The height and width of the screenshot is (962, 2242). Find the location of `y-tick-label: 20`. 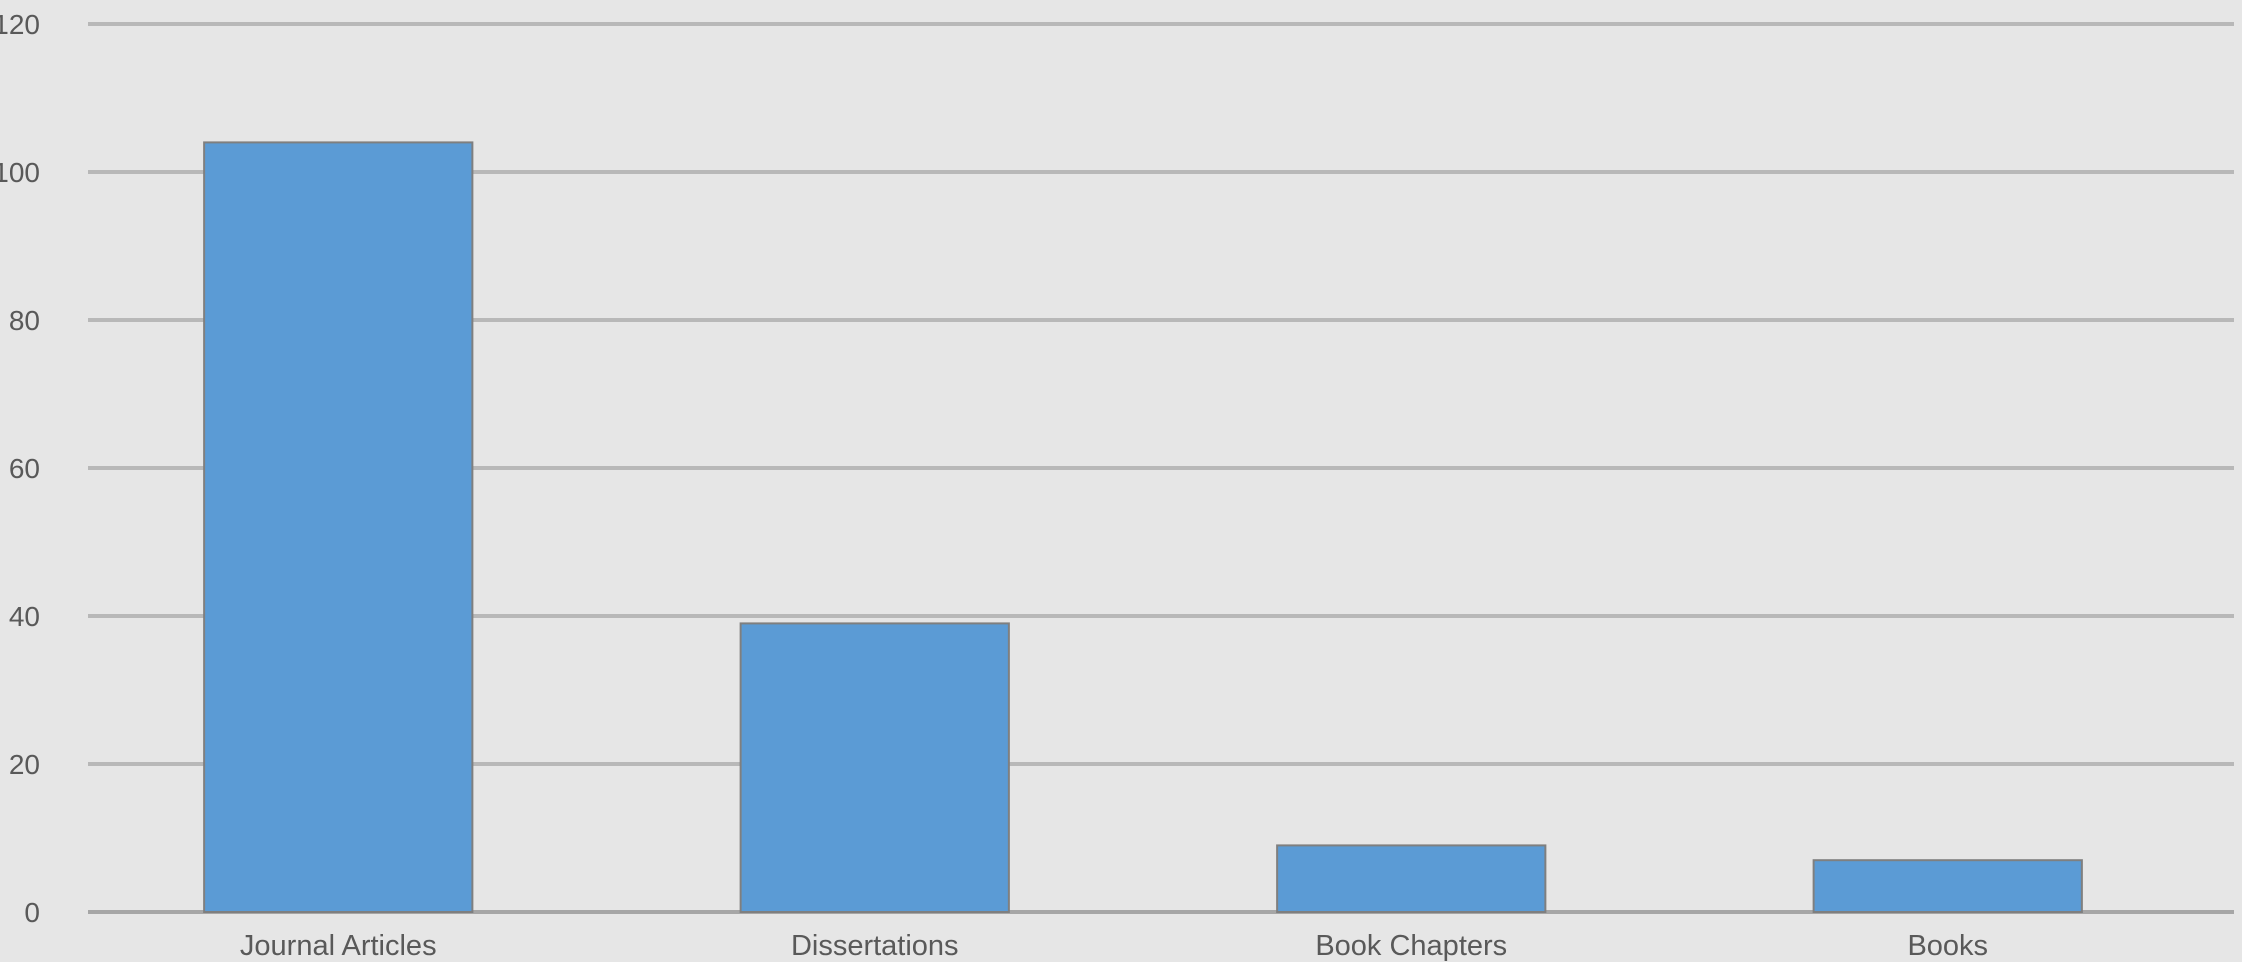

y-tick-label: 20 is located at coordinates (24, 764).